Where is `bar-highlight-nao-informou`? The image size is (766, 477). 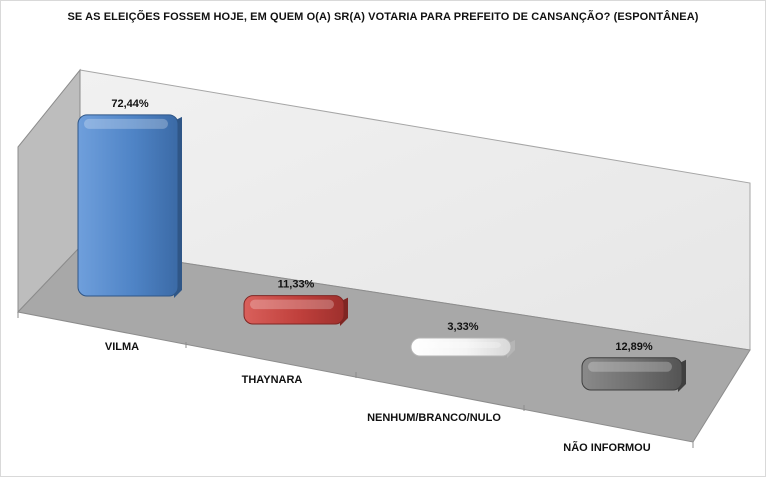 bar-highlight-nao-informou is located at coordinates (630, 366).